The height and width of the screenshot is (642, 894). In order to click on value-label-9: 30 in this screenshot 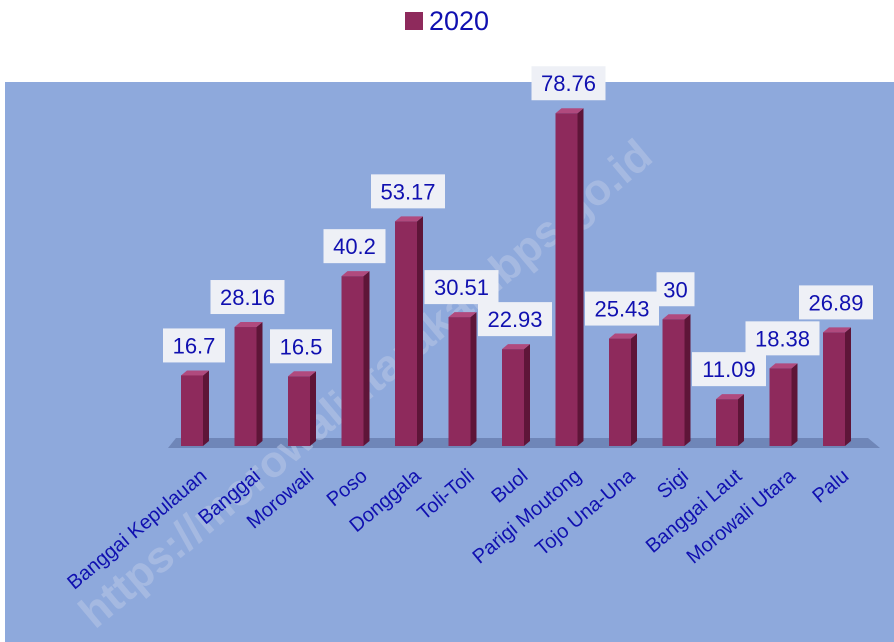, I will do `click(675, 289)`.